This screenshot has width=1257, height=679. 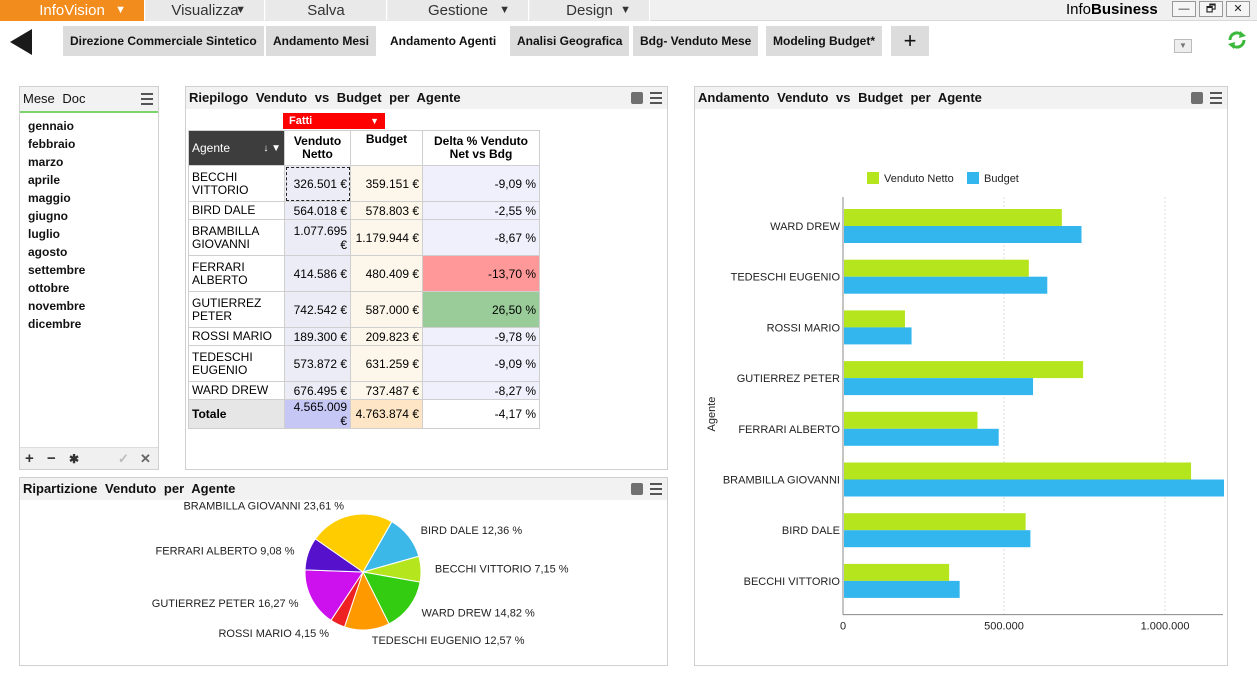 I want to click on list-item: novembre, so click(x=57, y=306).